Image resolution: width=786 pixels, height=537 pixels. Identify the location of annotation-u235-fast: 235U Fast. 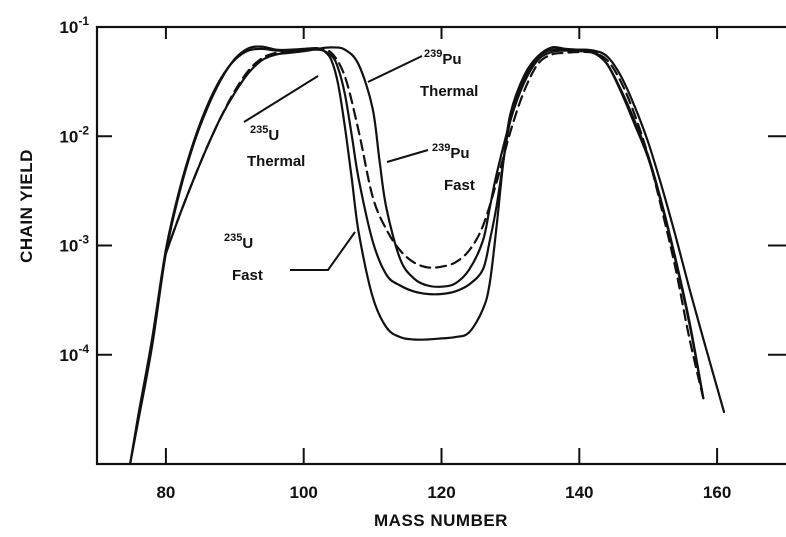
(289, 258).